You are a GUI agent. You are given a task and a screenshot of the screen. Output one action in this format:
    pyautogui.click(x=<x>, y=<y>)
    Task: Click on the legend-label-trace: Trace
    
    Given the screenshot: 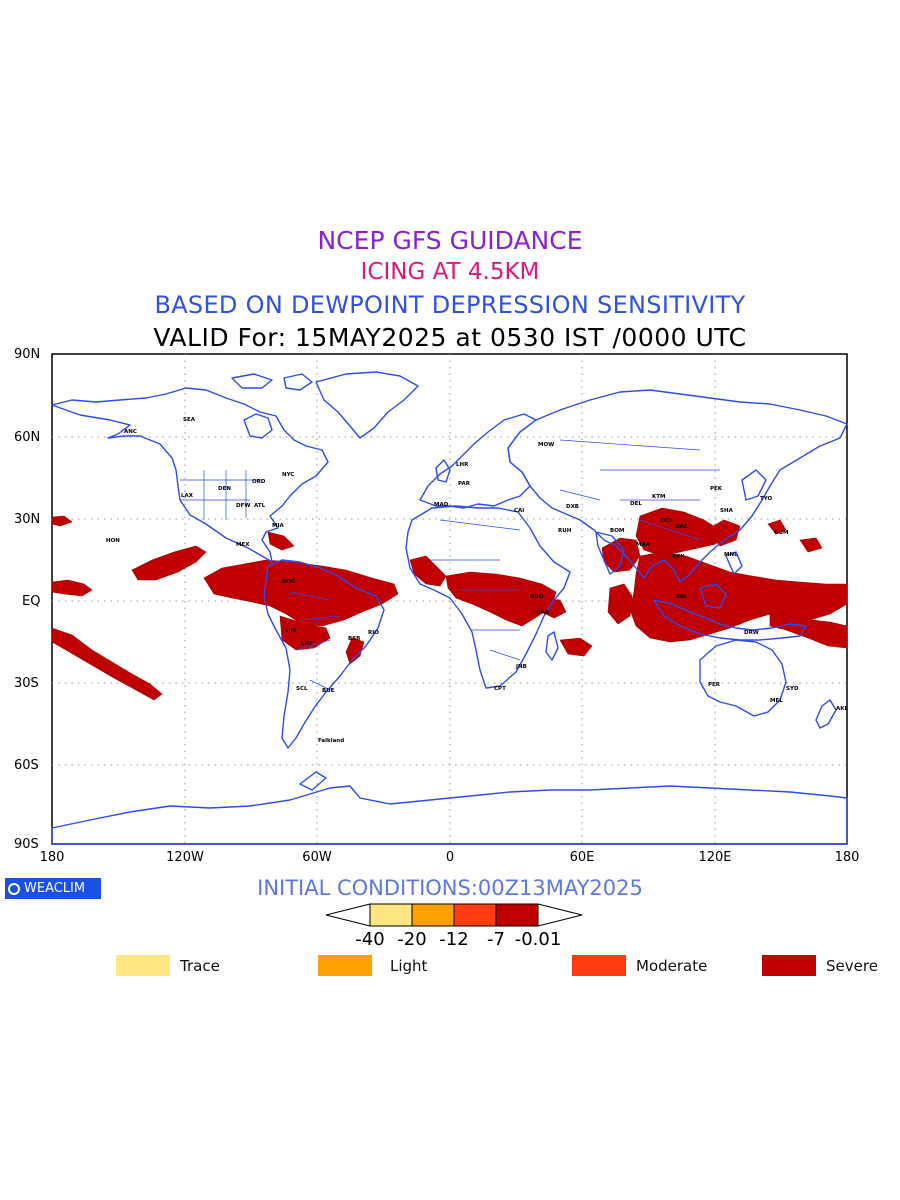 What is the action you would take?
    pyautogui.click(x=200, y=966)
    